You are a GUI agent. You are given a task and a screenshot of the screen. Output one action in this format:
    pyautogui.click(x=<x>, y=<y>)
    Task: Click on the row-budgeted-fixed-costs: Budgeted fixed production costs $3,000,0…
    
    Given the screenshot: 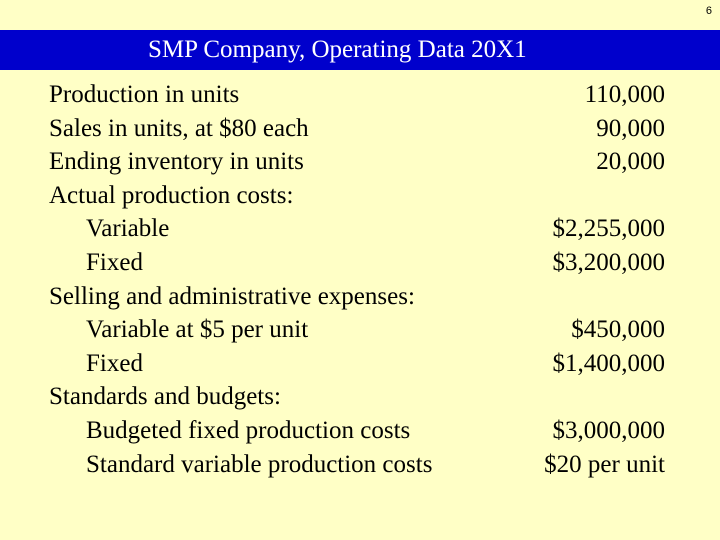 What is the action you would take?
    pyautogui.click(x=359, y=431)
    